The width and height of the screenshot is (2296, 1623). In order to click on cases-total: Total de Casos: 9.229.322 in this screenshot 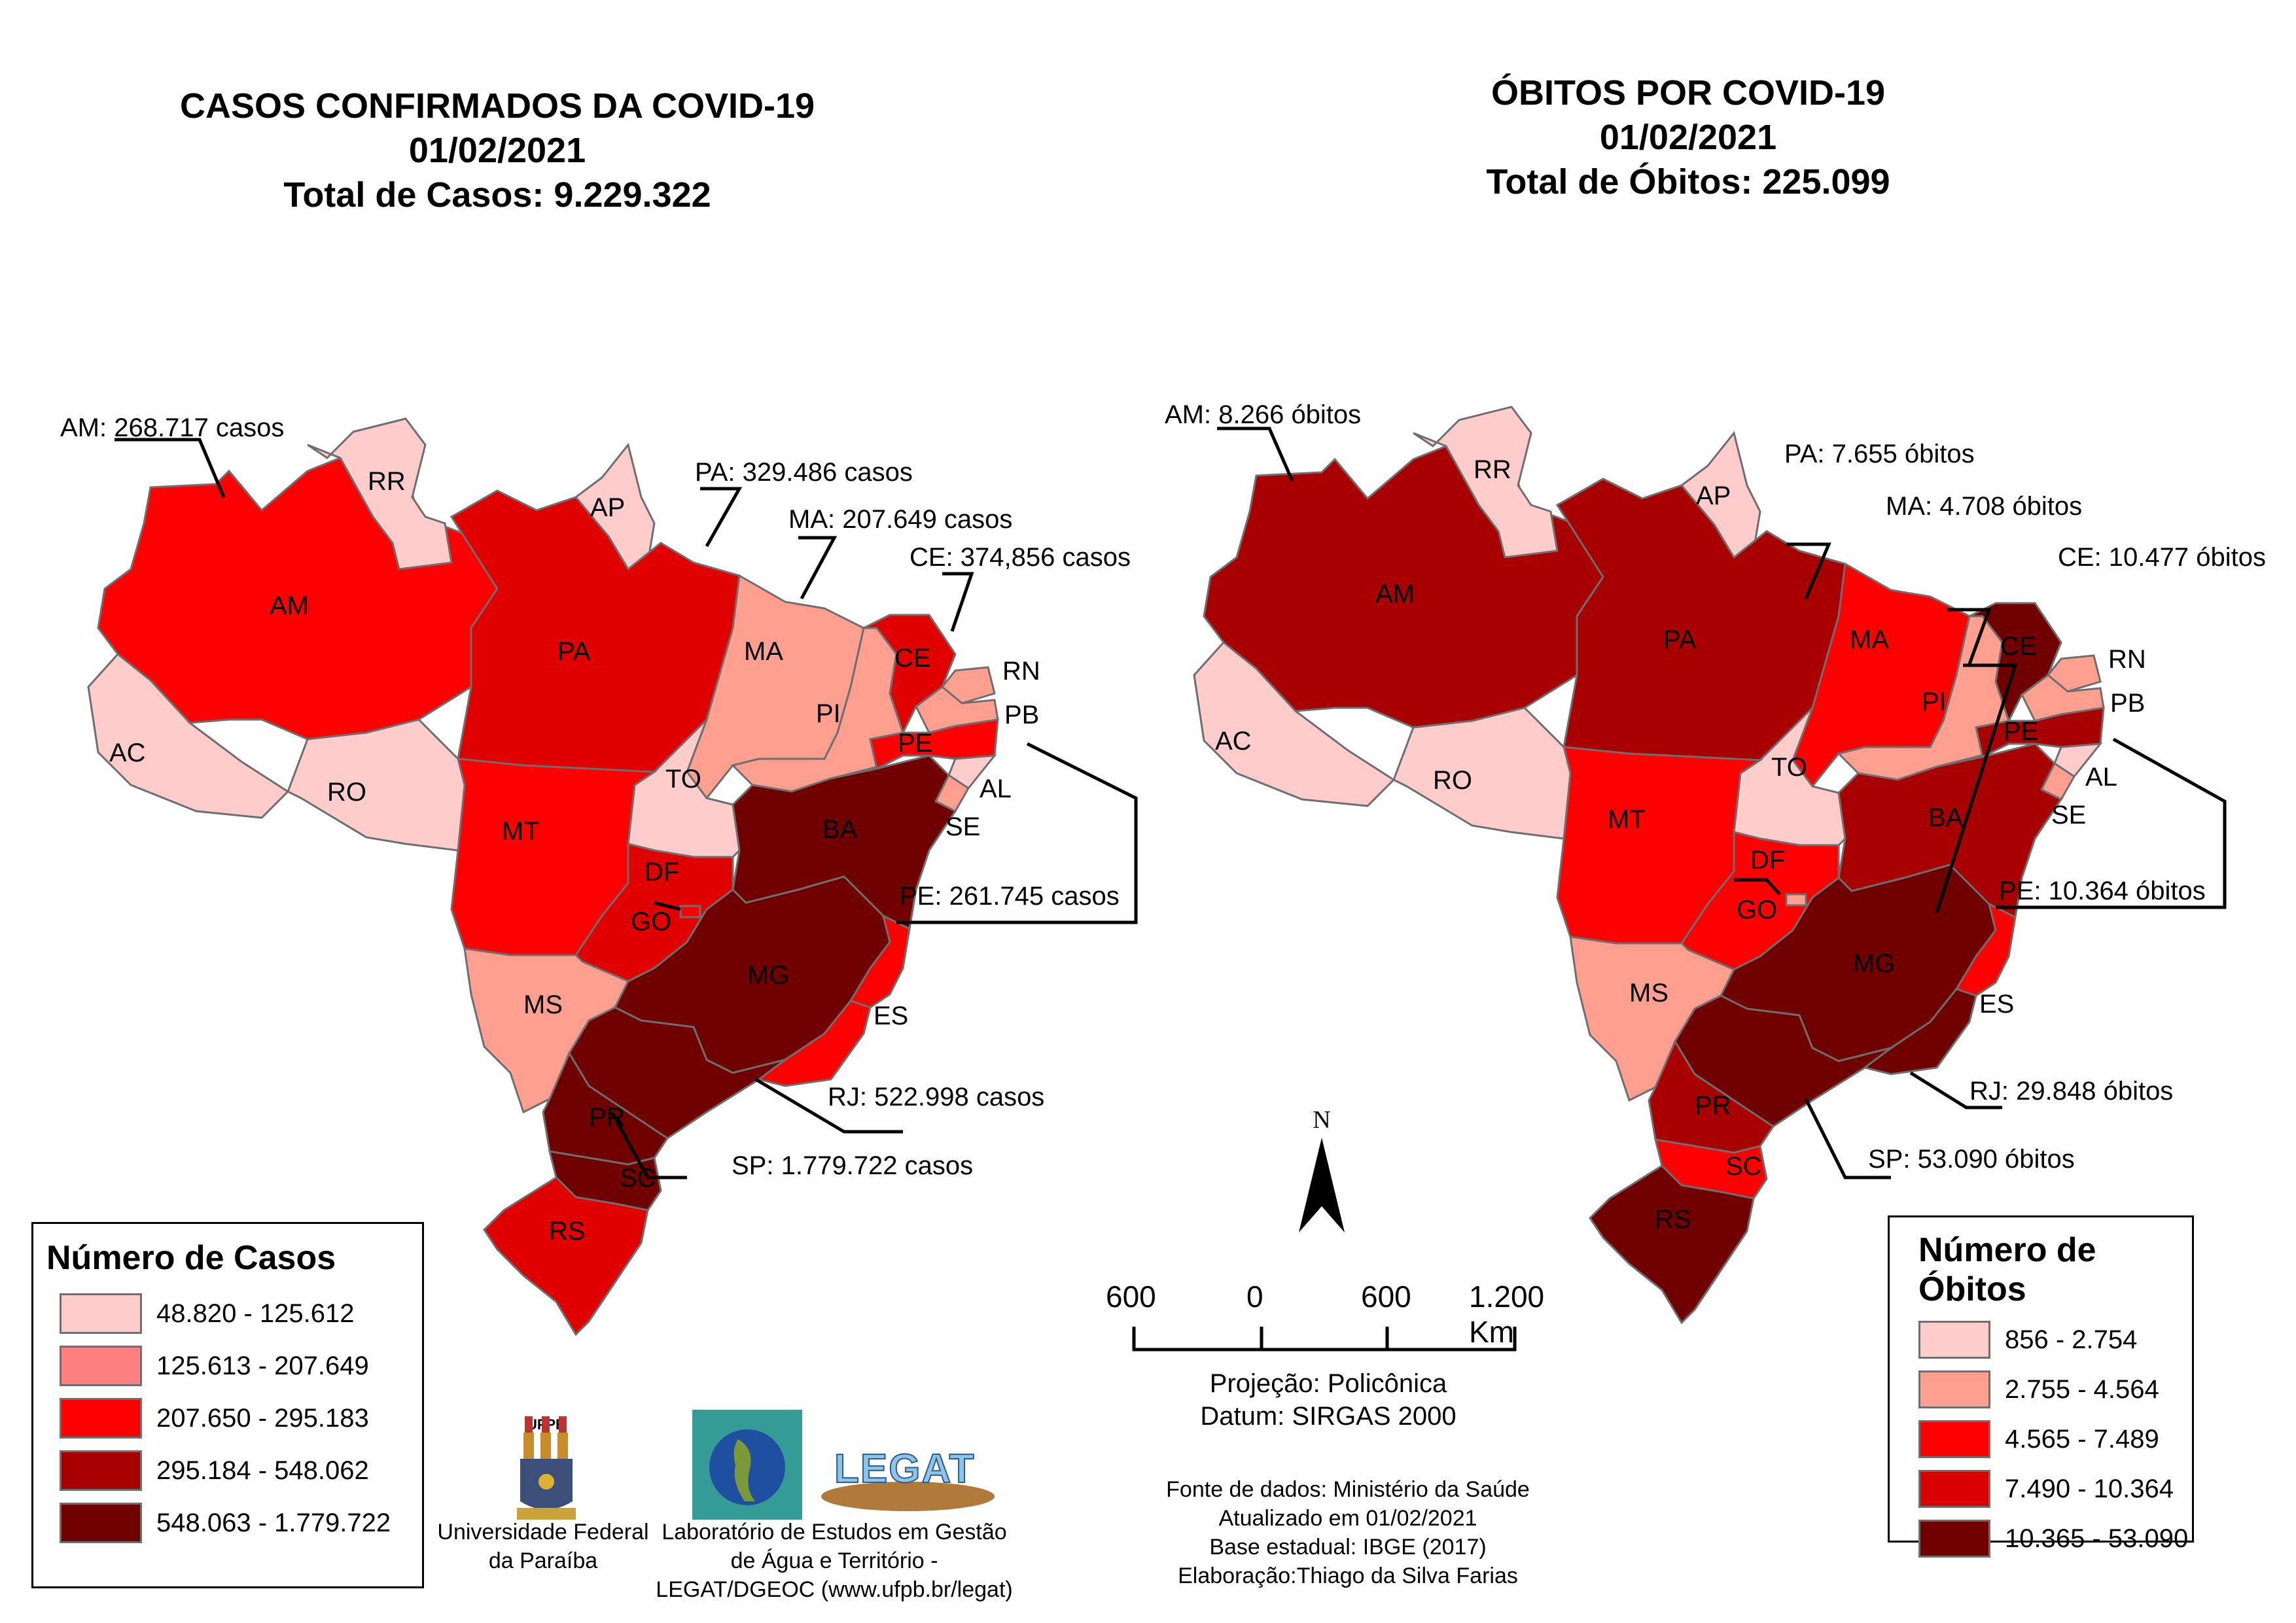, I will do `click(497, 195)`.